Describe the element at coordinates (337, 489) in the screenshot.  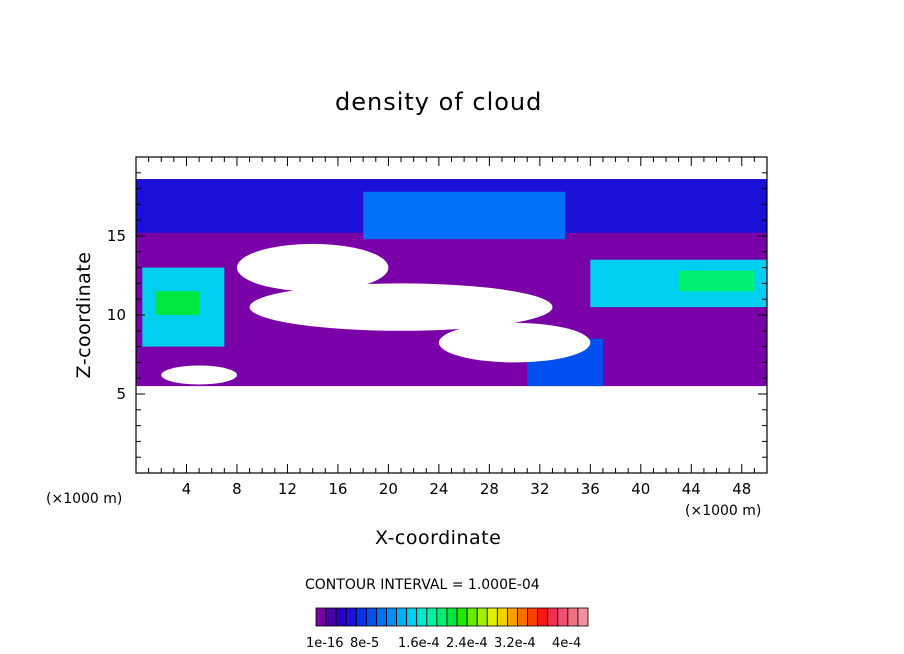
I see `x-tick-label: 16` at that location.